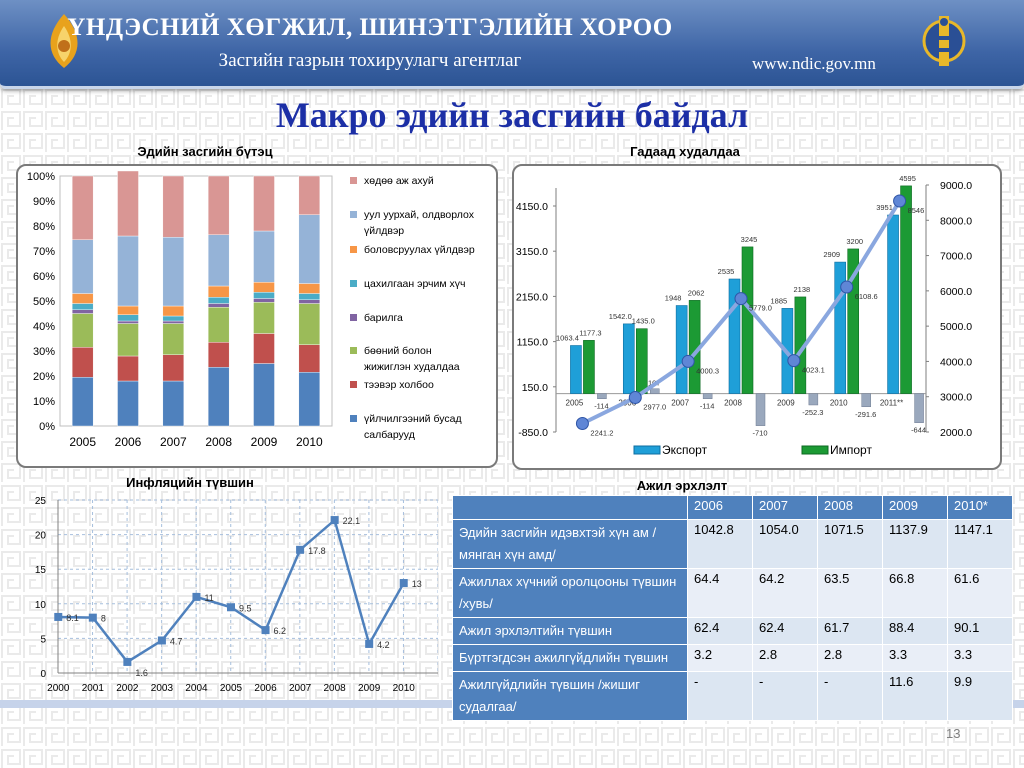 The height and width of the screenshot is (768, 1024). I want to click on table-cell: 61.6, so click(980, 593).